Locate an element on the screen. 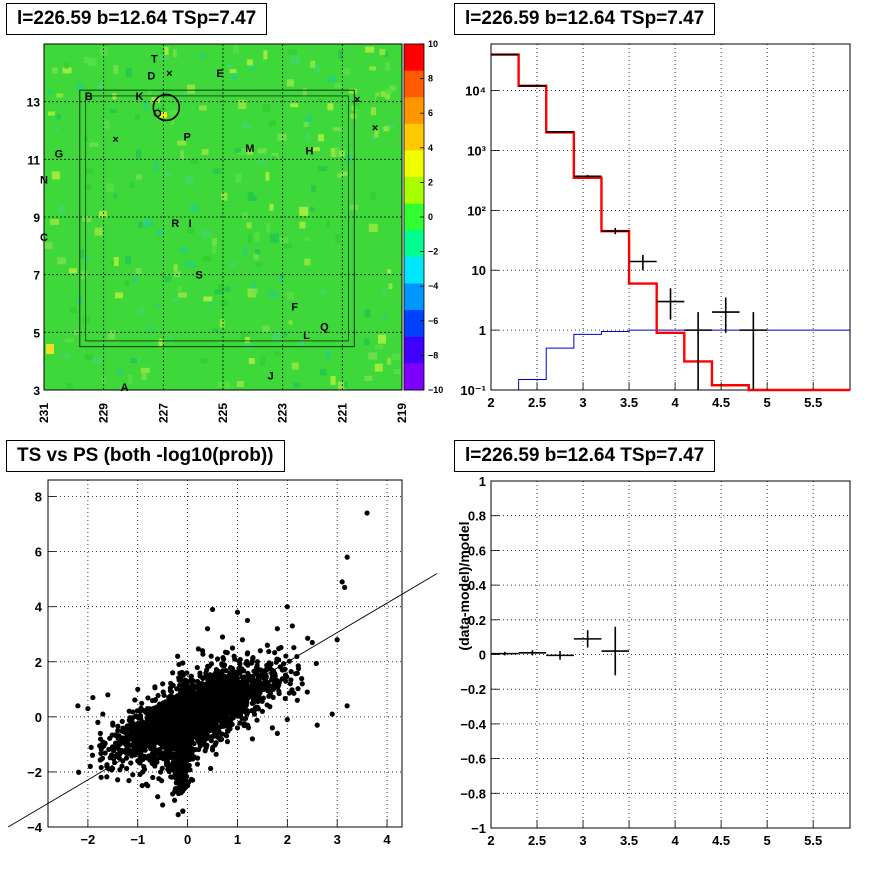 The image size is (896, 877). spectrum-ytick-3: 10² is located at coordinates (476, 210).